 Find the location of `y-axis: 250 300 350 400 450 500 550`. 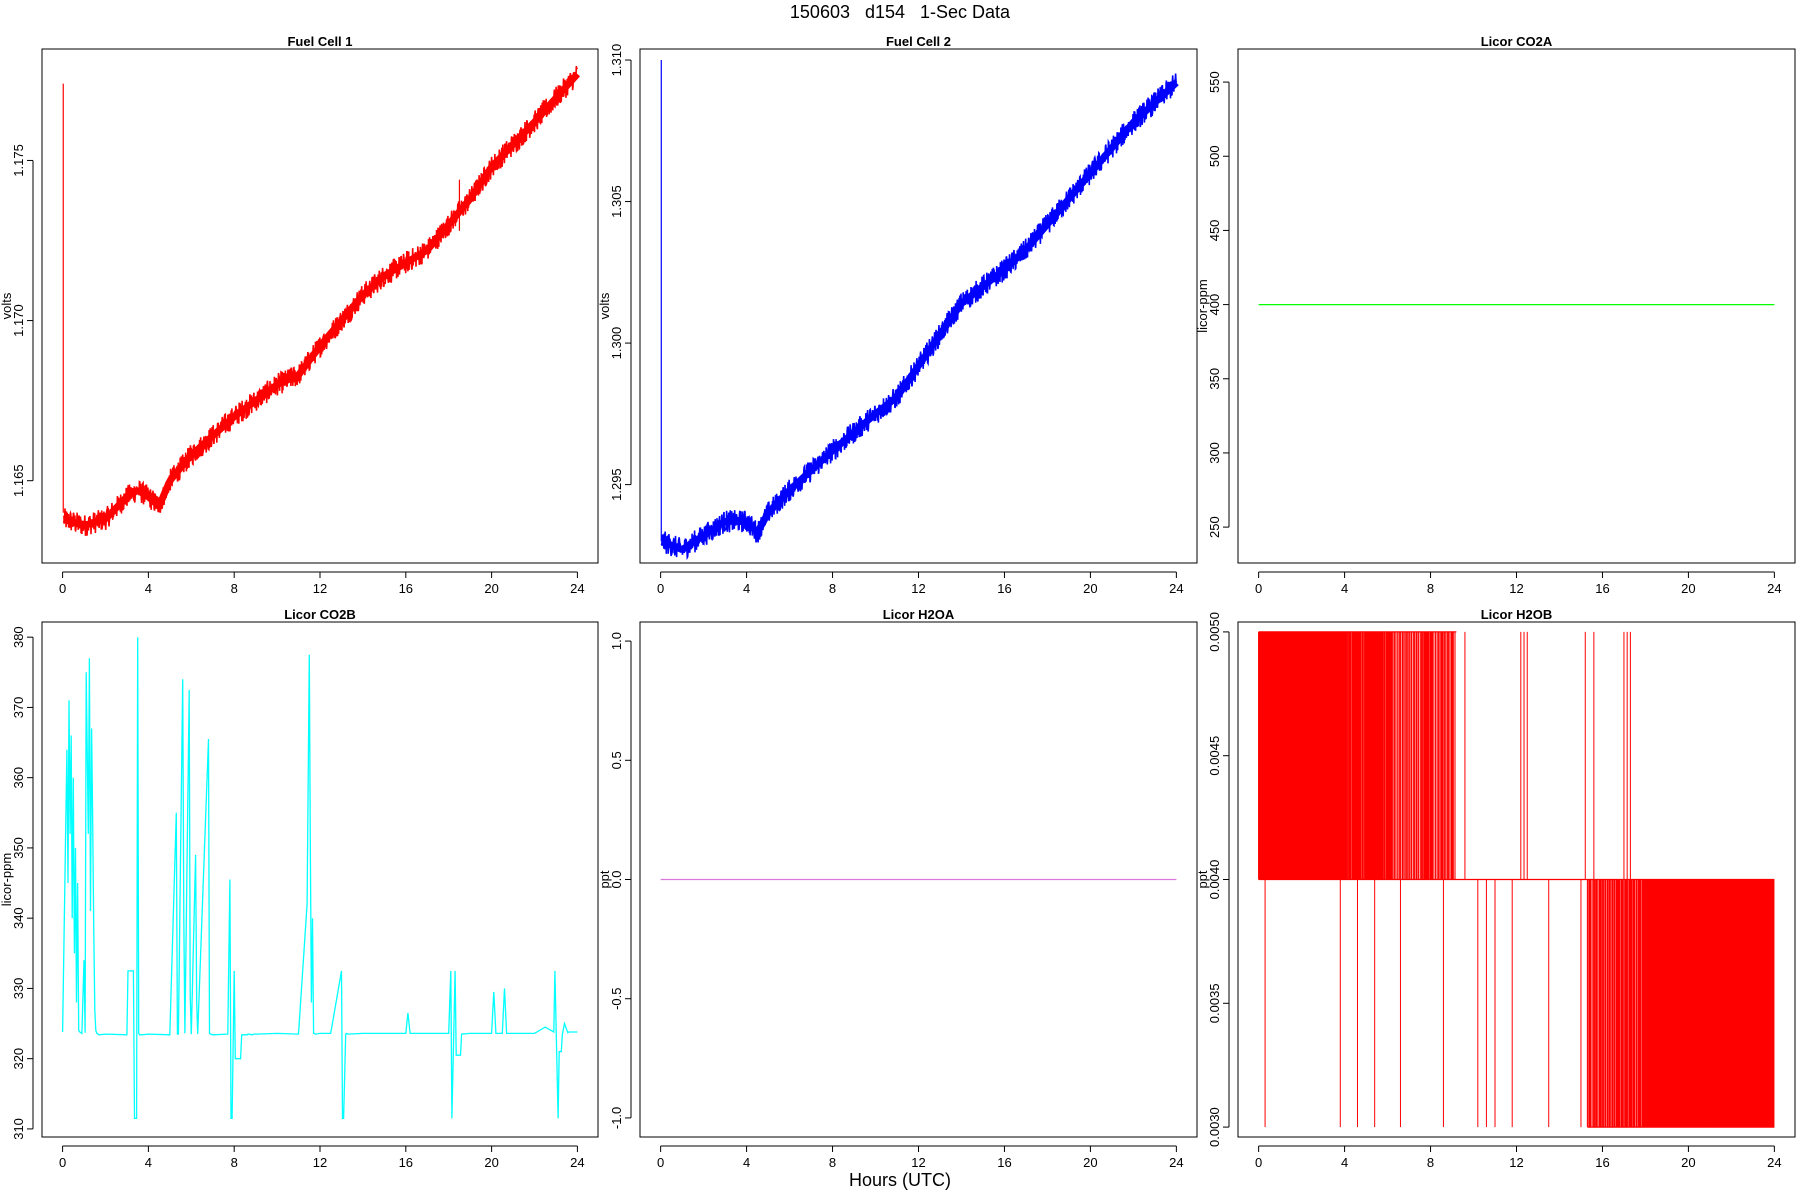

y-axis: 250 300 350 400 450 500 550 is located at coordinates (1218, 304).